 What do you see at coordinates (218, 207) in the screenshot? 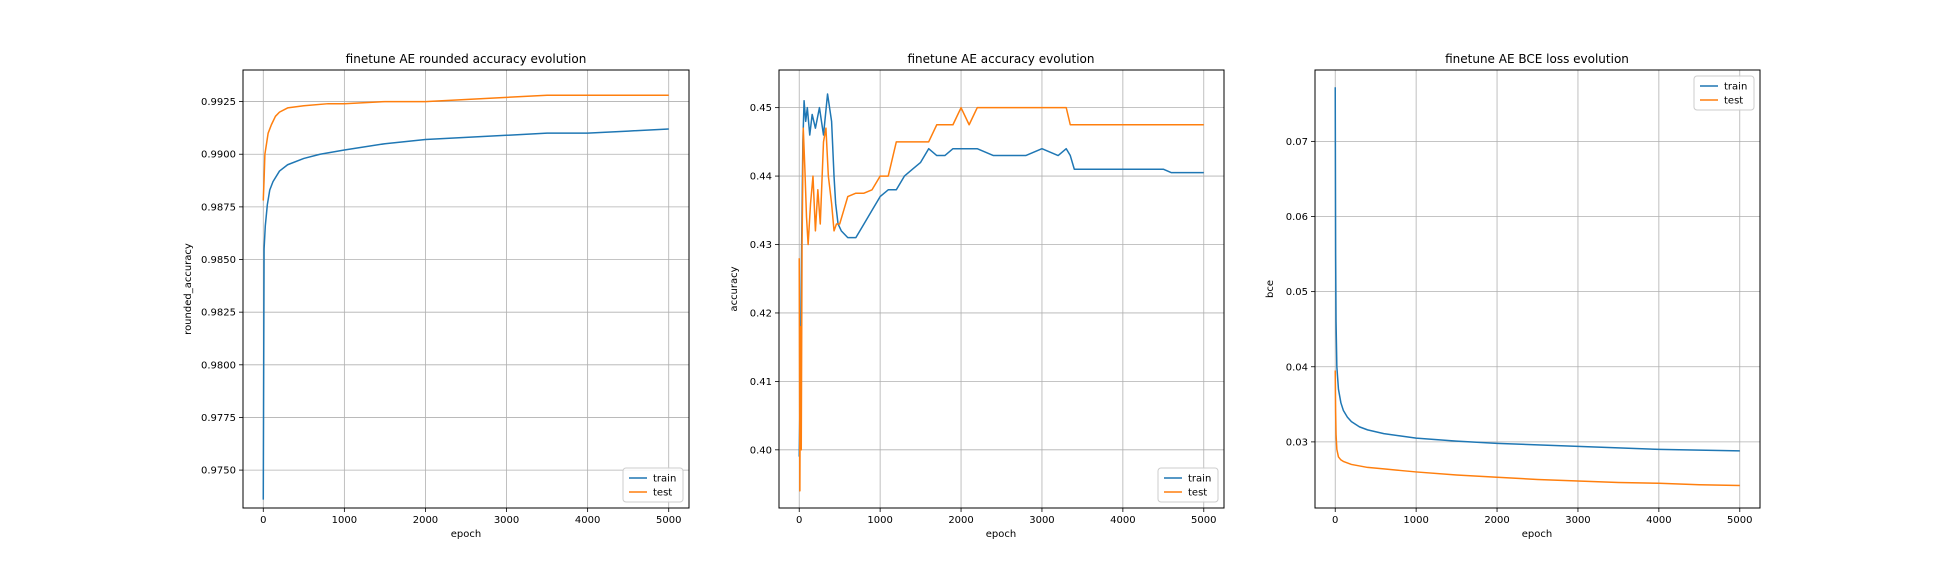
I see `y-tick-label: 0.9875` at bounding box center [218, 207].